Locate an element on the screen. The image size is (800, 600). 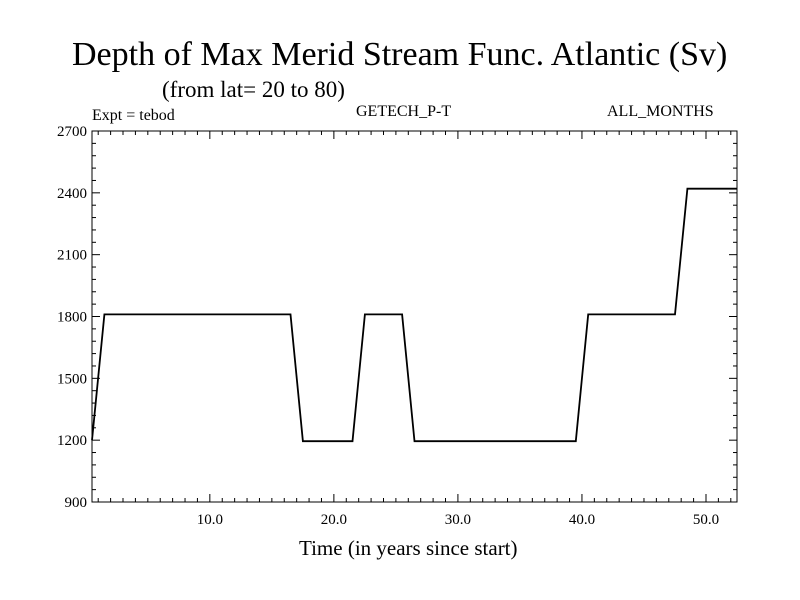
x-tick-label: 10.0 is located at coordinates (210, 520).